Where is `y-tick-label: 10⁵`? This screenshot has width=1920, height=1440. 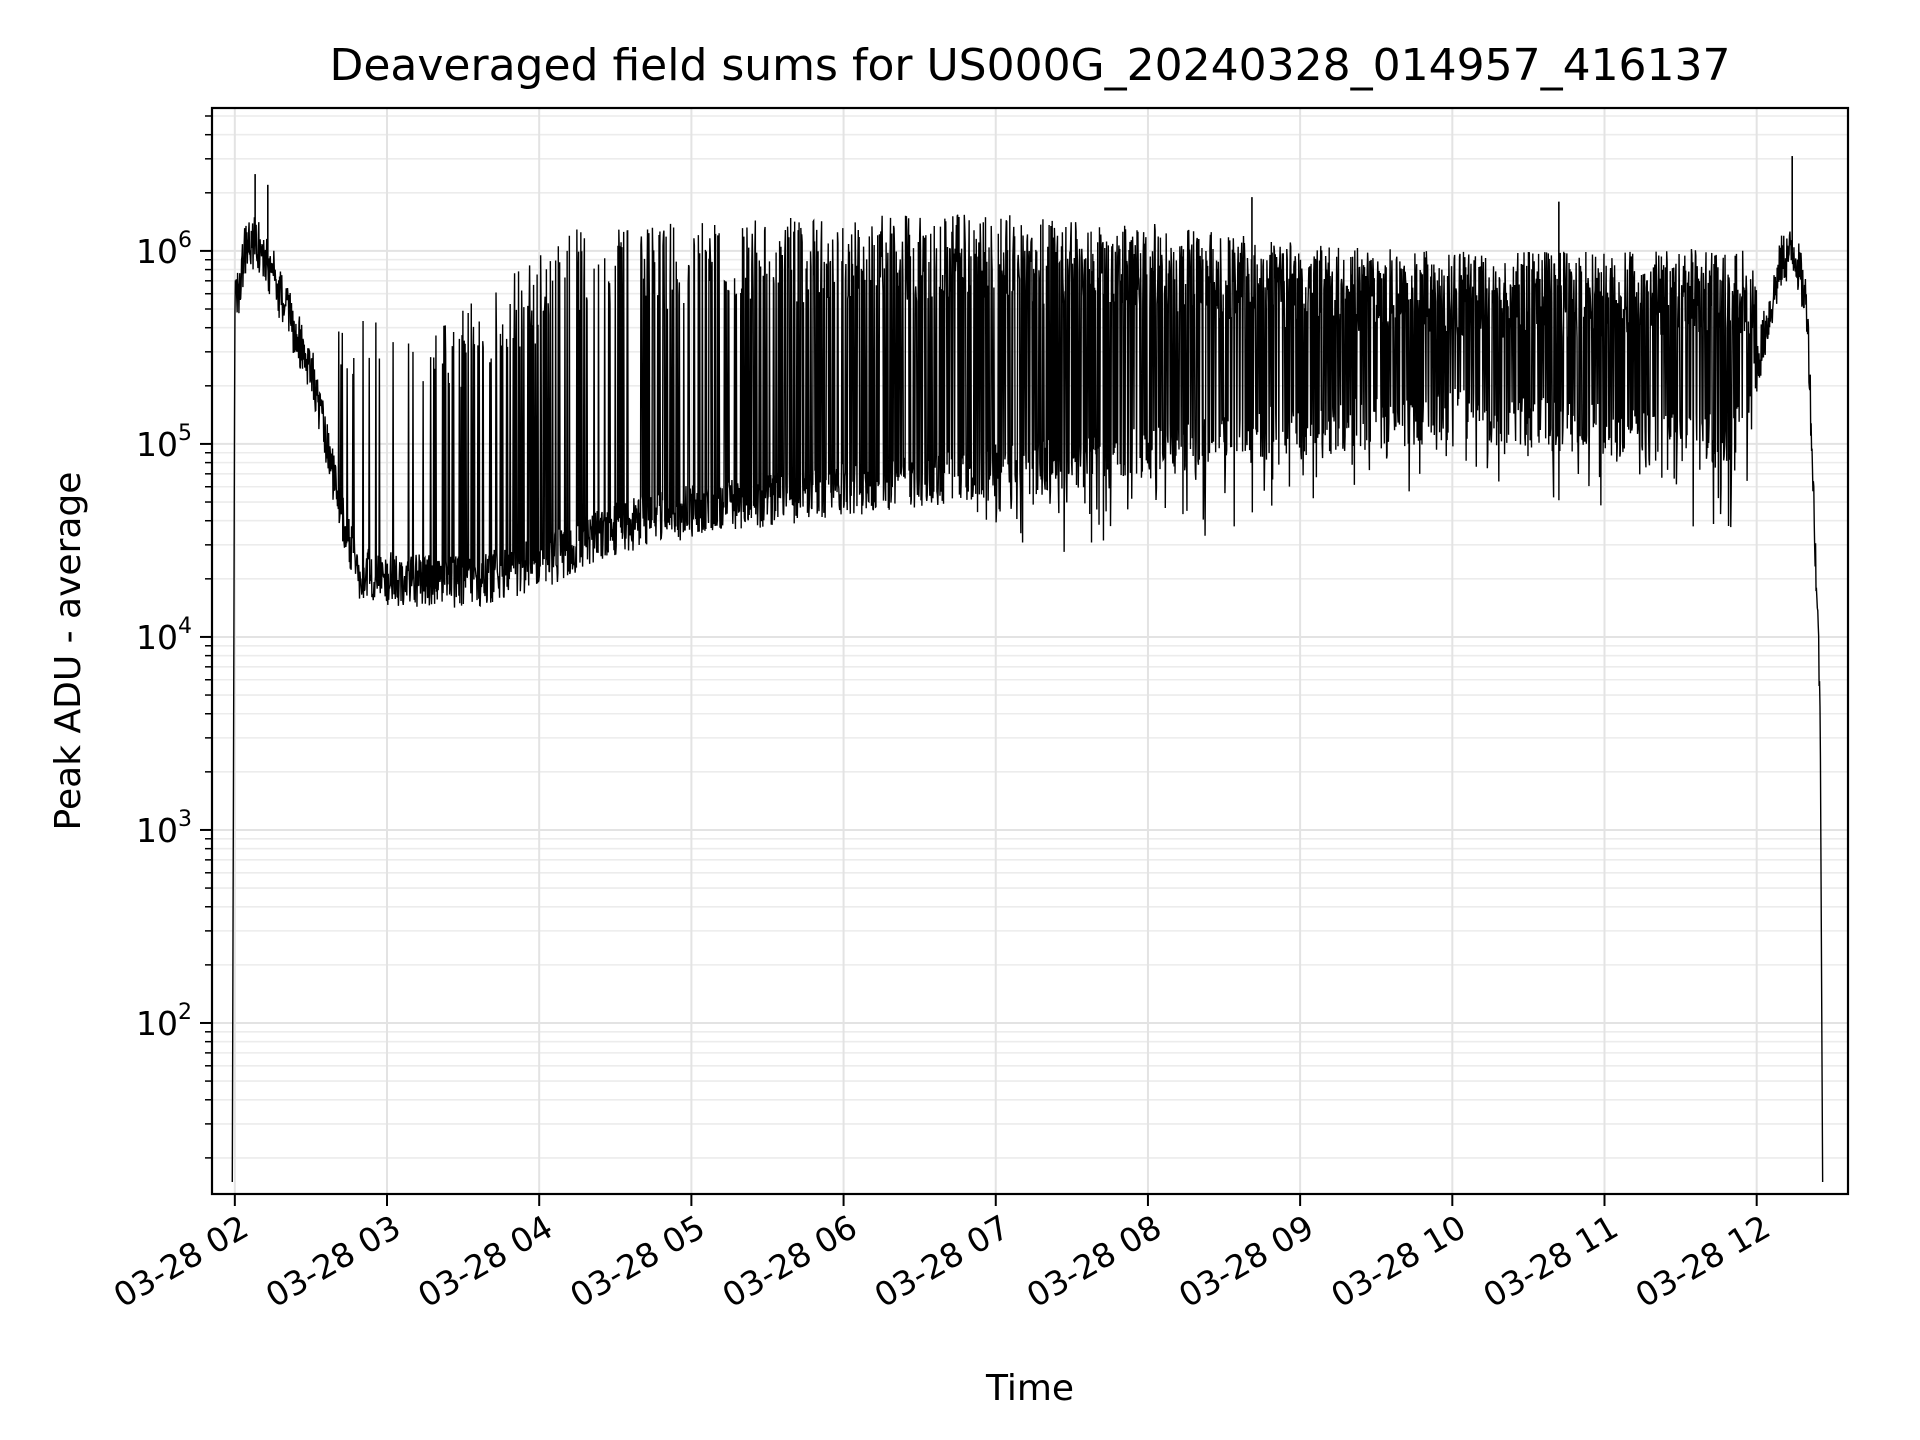
y-tick-label: 10⁵ is located at coordinates (164, 442).